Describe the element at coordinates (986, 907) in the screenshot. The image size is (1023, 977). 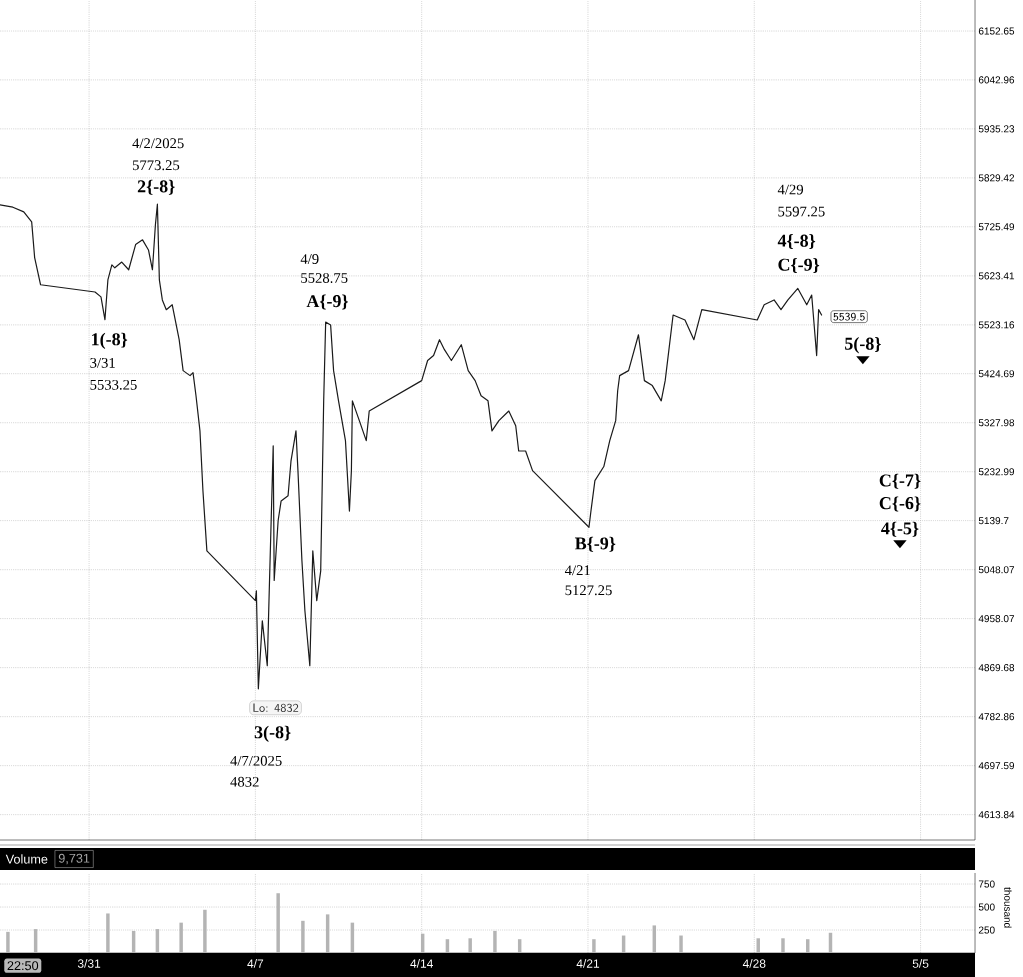
I see `y-tick-label: 500` at that location.